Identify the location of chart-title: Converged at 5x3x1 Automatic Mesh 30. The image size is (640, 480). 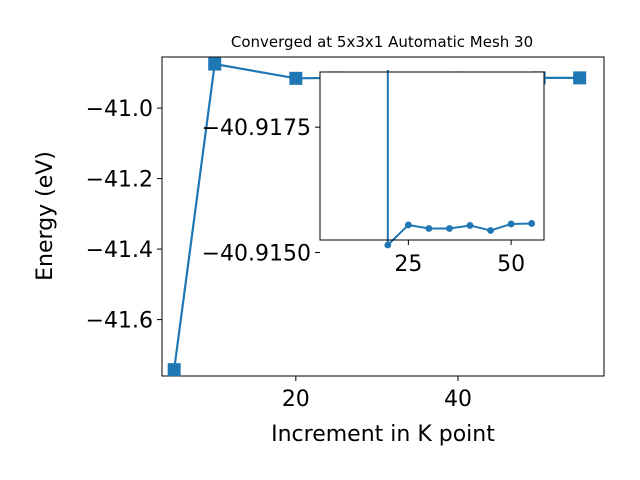
(382, 42).